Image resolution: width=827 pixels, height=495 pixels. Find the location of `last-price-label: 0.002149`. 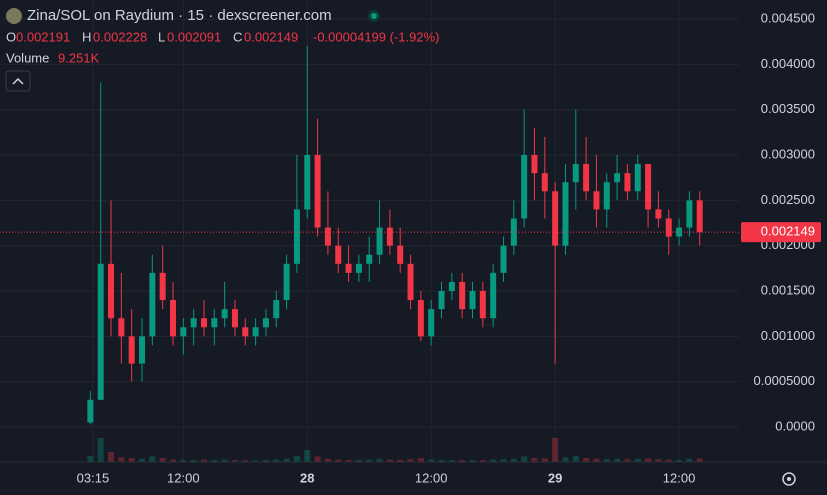

last-price-label: 0.002149 is located at coordinates (788, 231).